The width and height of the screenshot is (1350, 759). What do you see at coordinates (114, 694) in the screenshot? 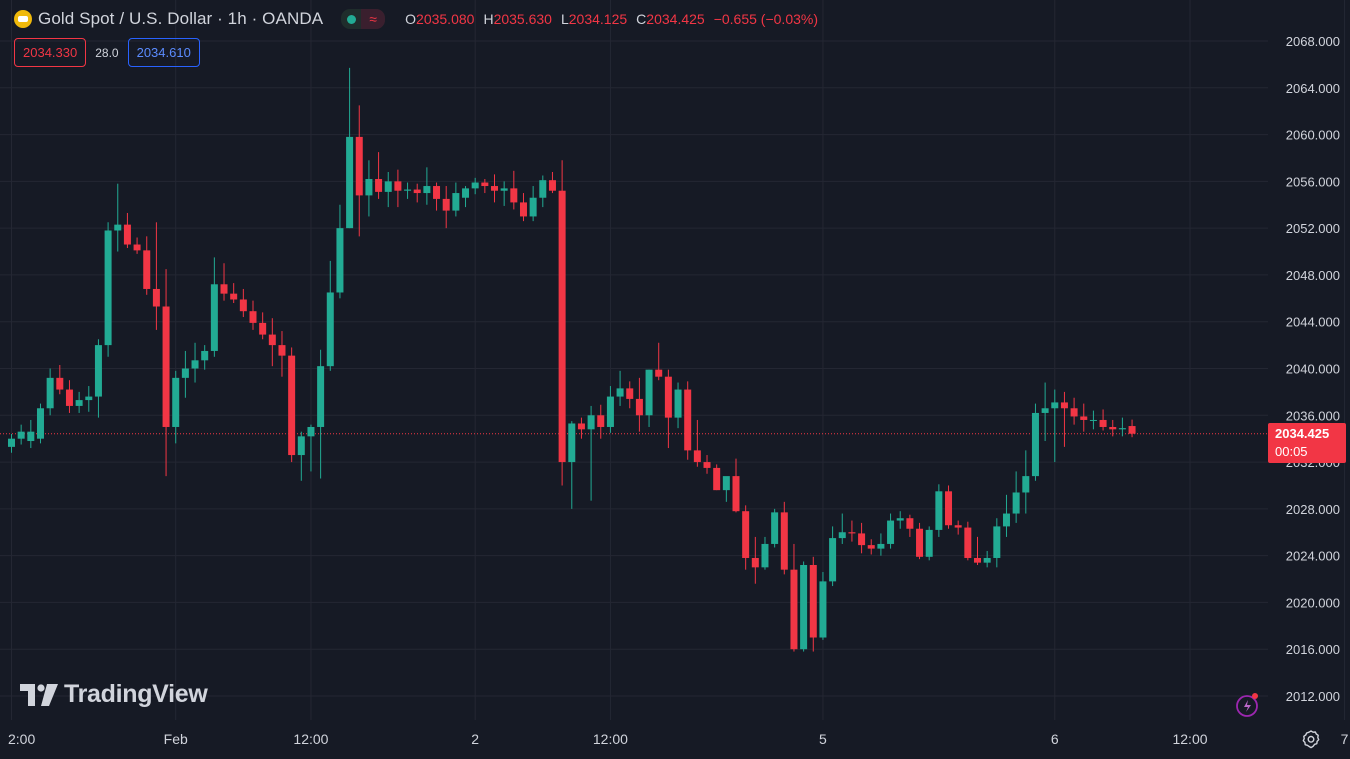
I see `tradingview-logo: TradingView` at bounding box center [114, 694].